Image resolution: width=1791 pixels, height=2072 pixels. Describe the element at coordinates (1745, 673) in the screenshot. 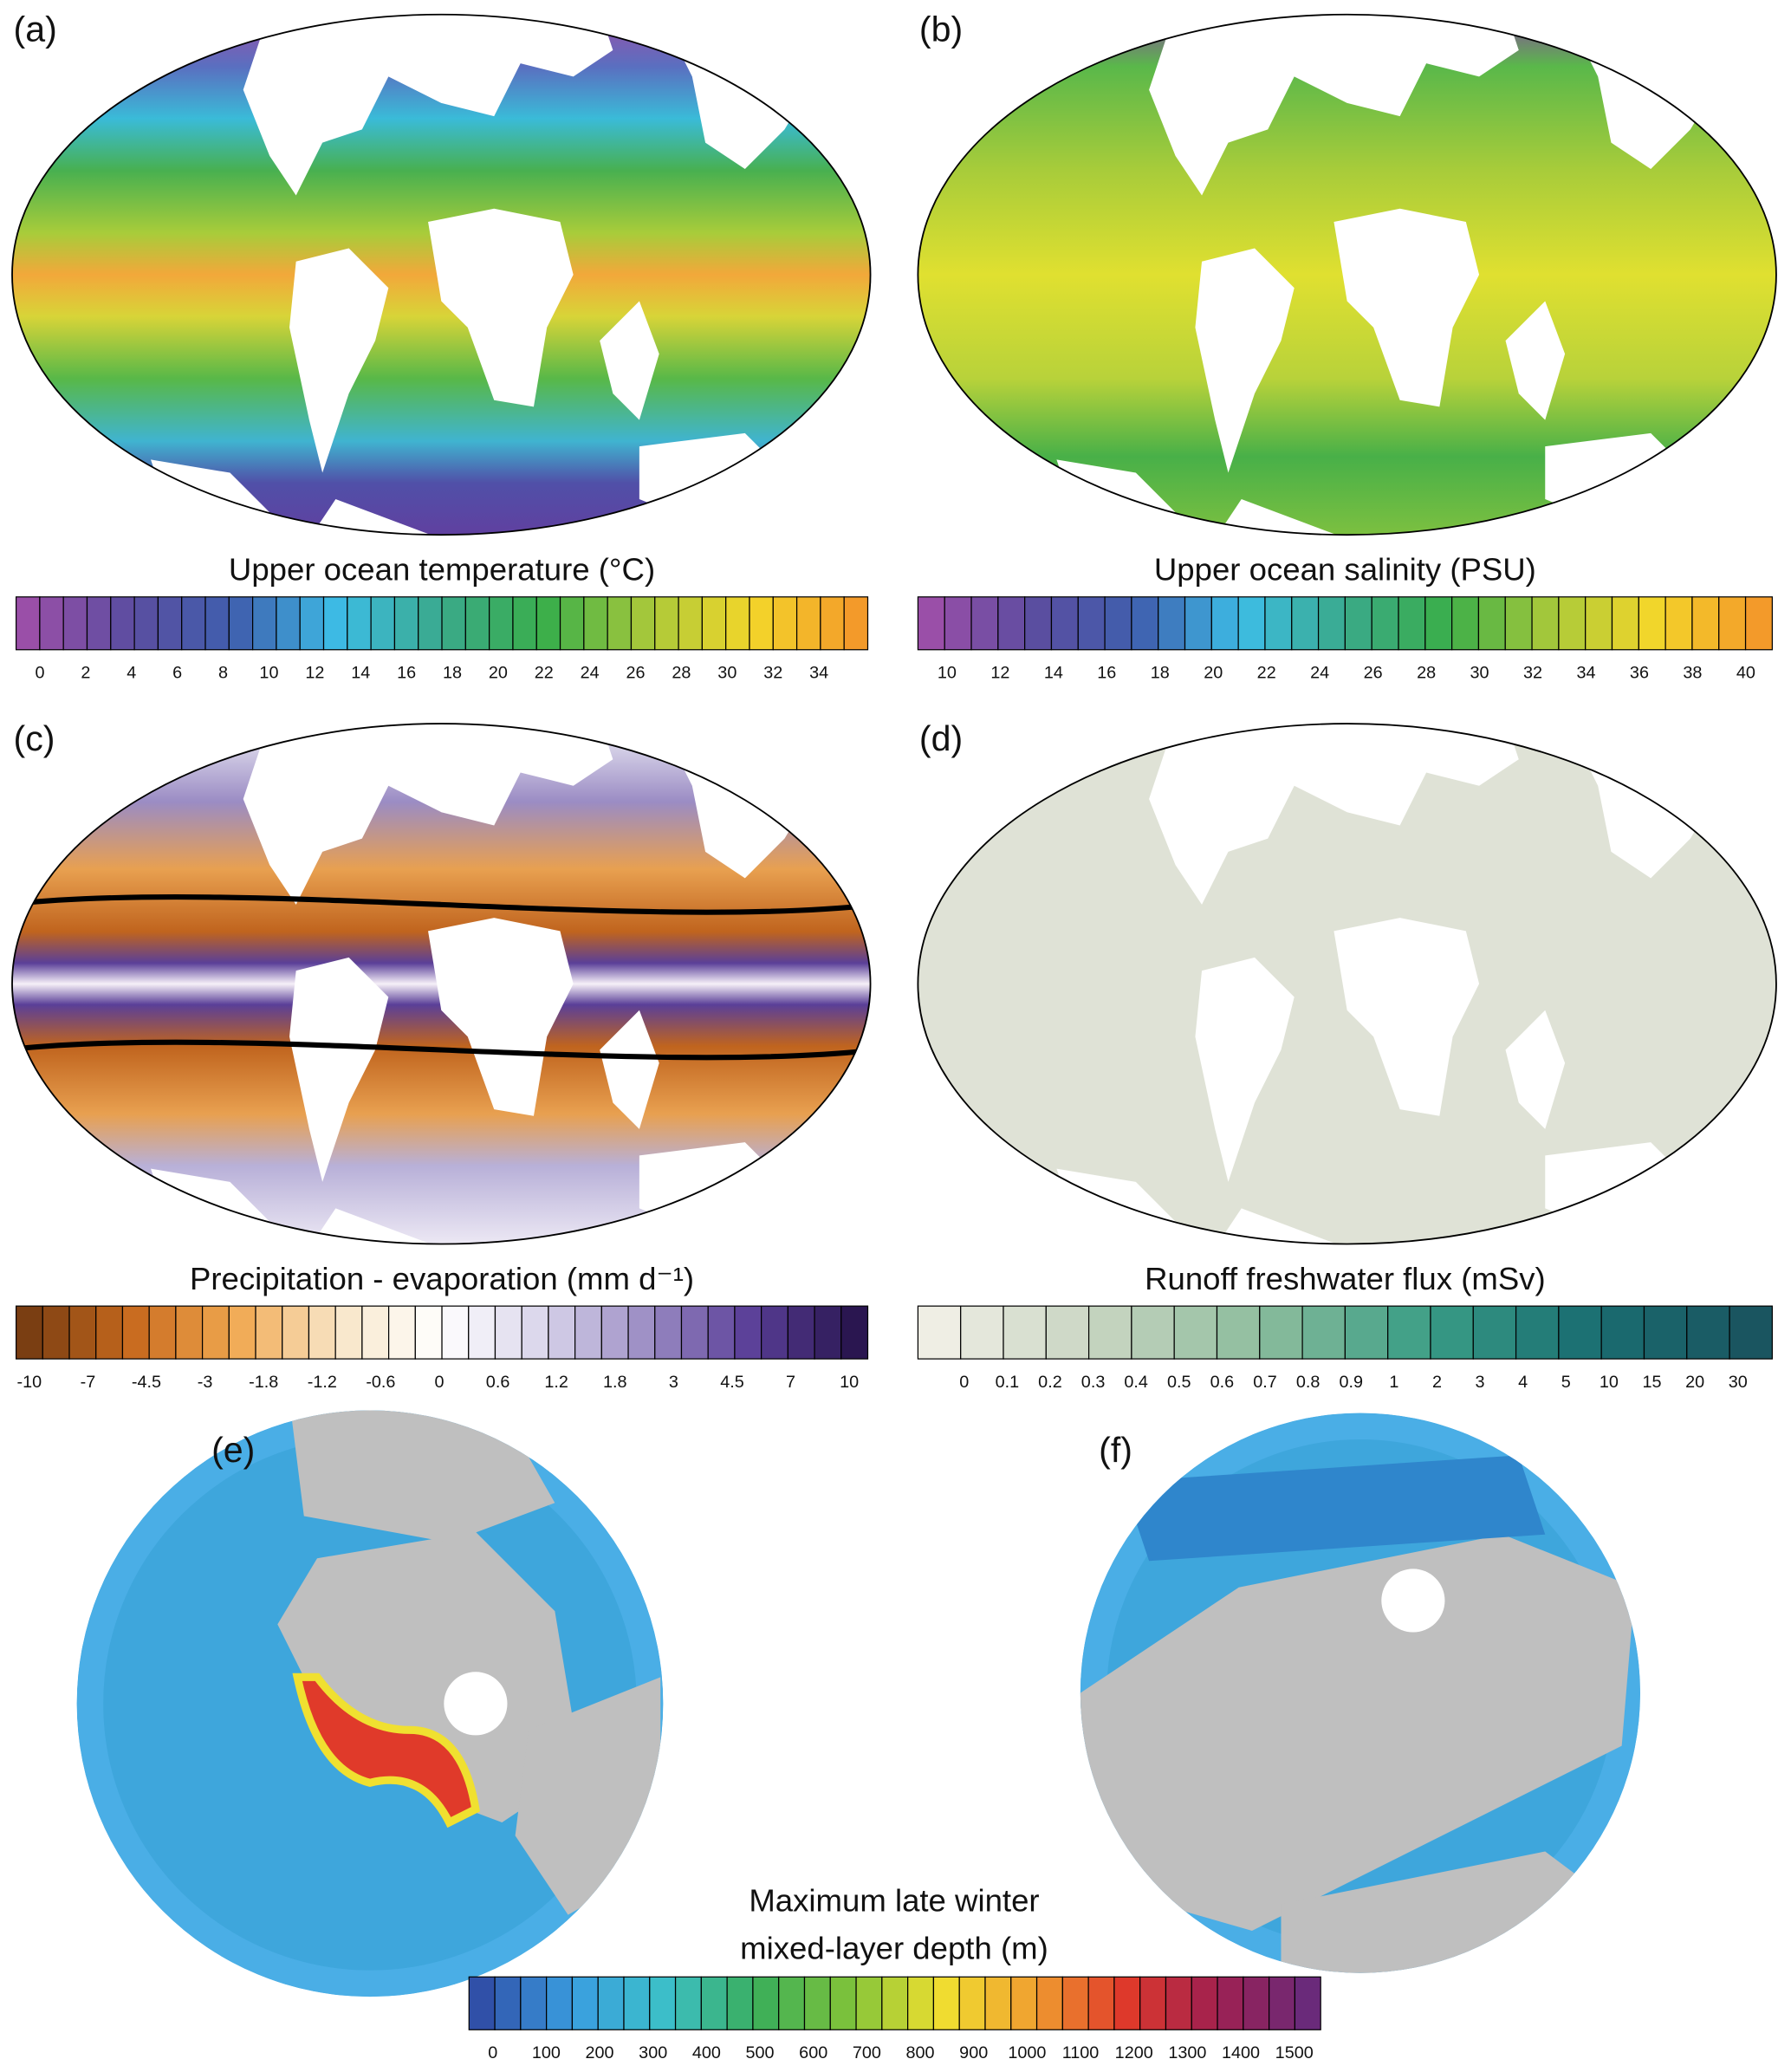

I see `colorbar-tick-label: 40` at that location.